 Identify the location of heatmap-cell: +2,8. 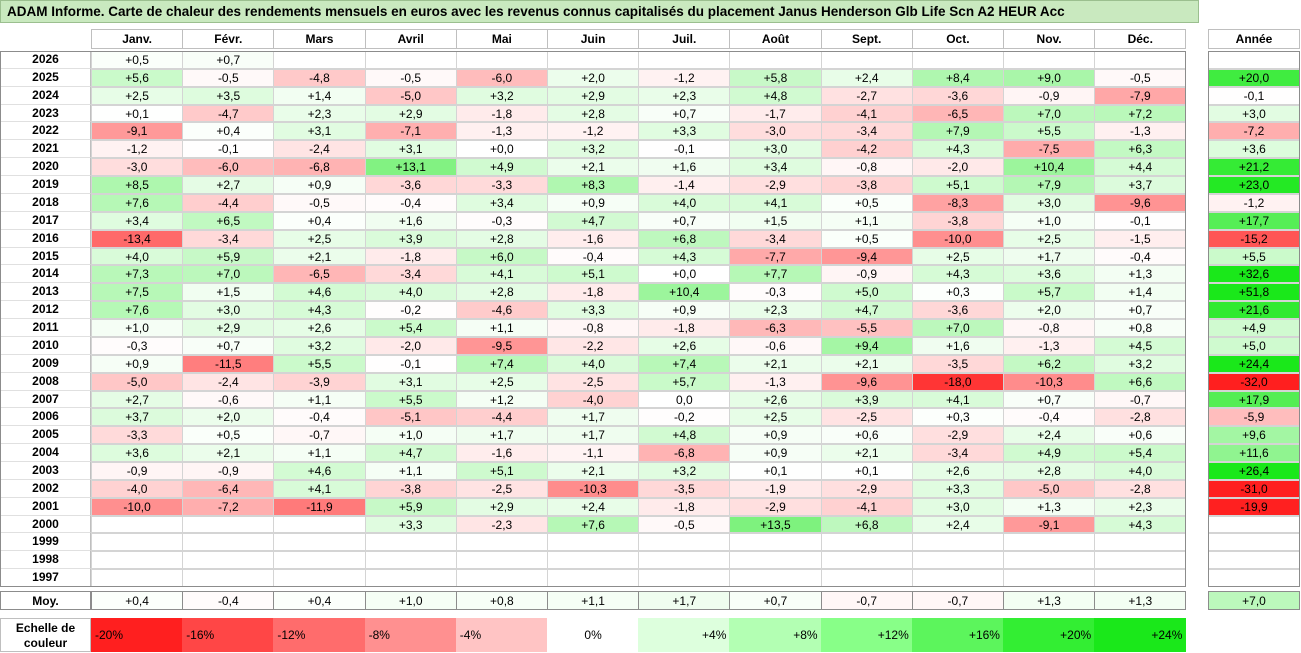
(501, 238).